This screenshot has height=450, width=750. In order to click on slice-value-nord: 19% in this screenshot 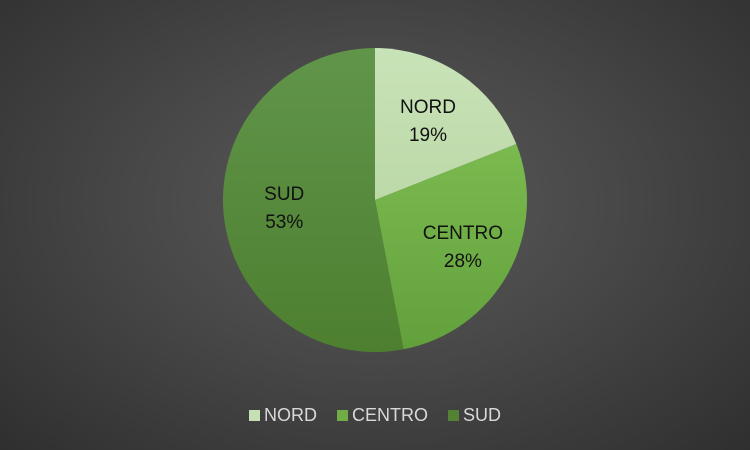, I will do `click(427, 136)`.